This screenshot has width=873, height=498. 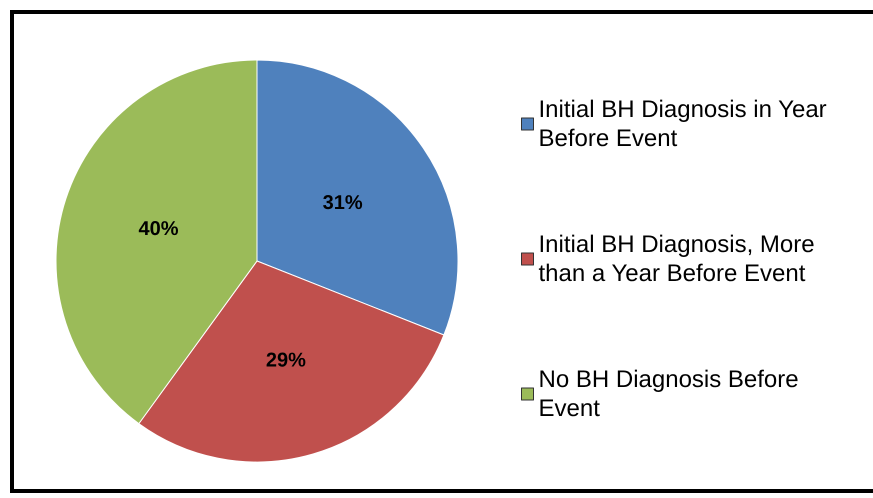 What do you see at coordinates (158, 229) in the screenshot?
I see `data-label: 40%` at bounding box center [158, 229].